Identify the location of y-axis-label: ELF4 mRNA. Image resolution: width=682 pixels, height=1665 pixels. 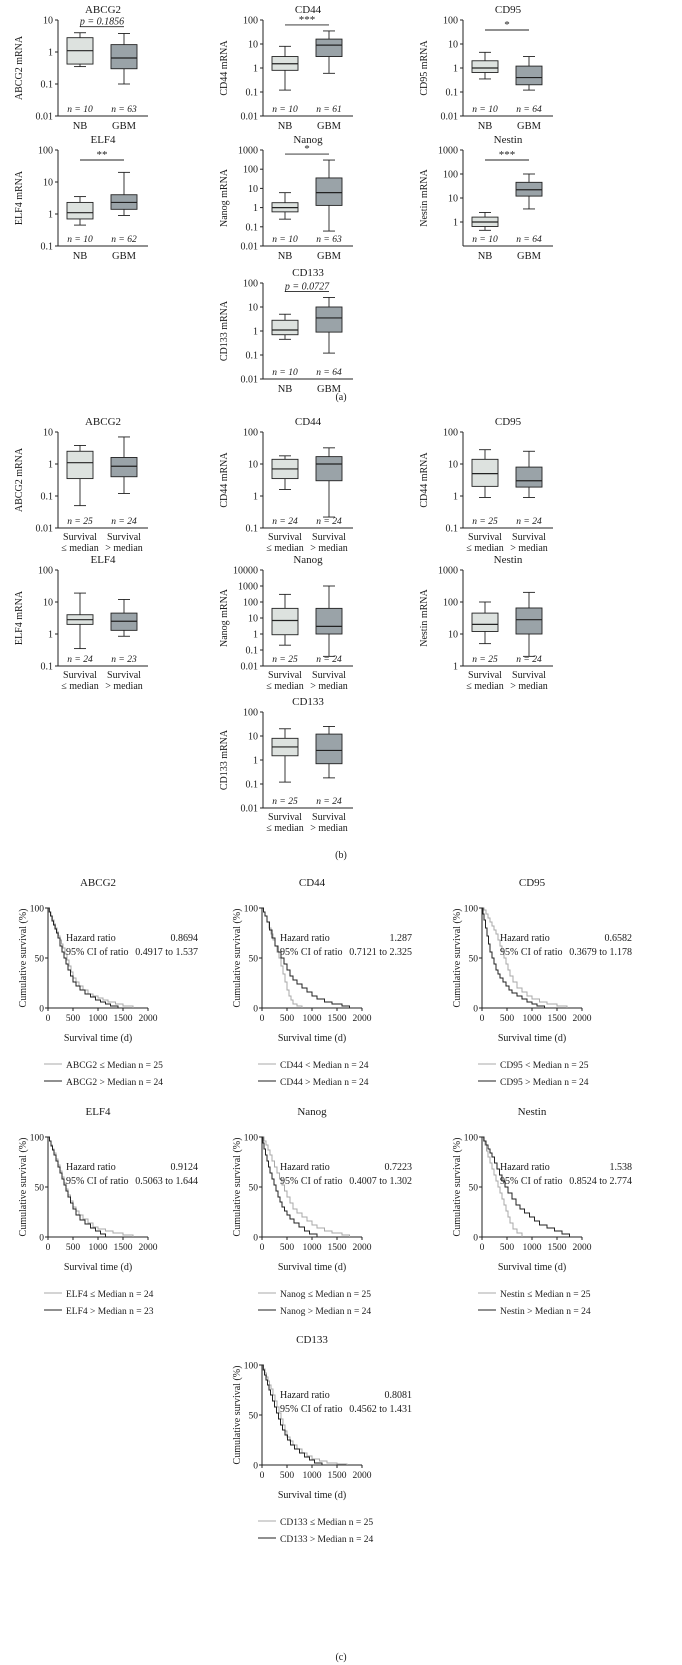
(19, 197).